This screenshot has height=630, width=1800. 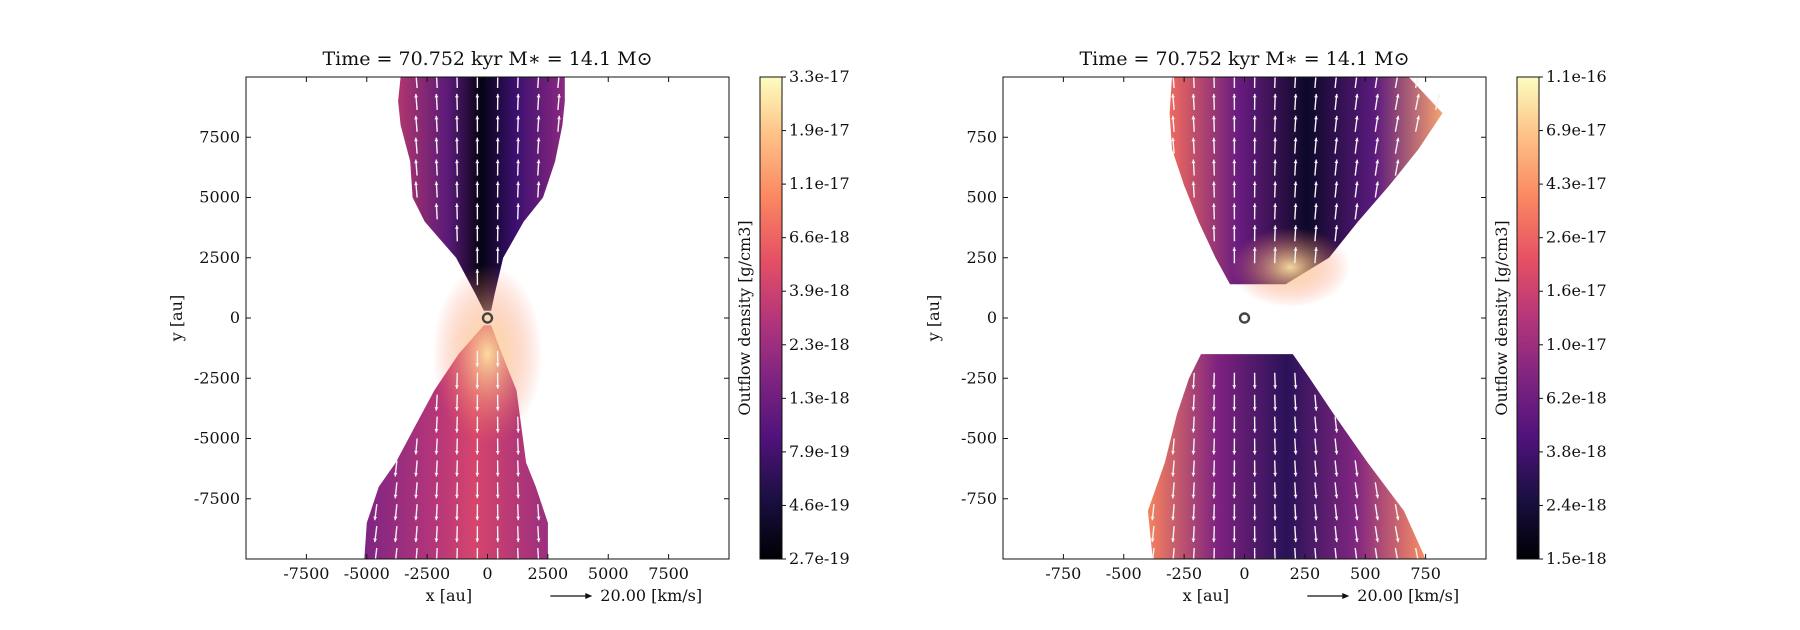 I want to click on y-tick-label: -750, so click(x=979, y=498).